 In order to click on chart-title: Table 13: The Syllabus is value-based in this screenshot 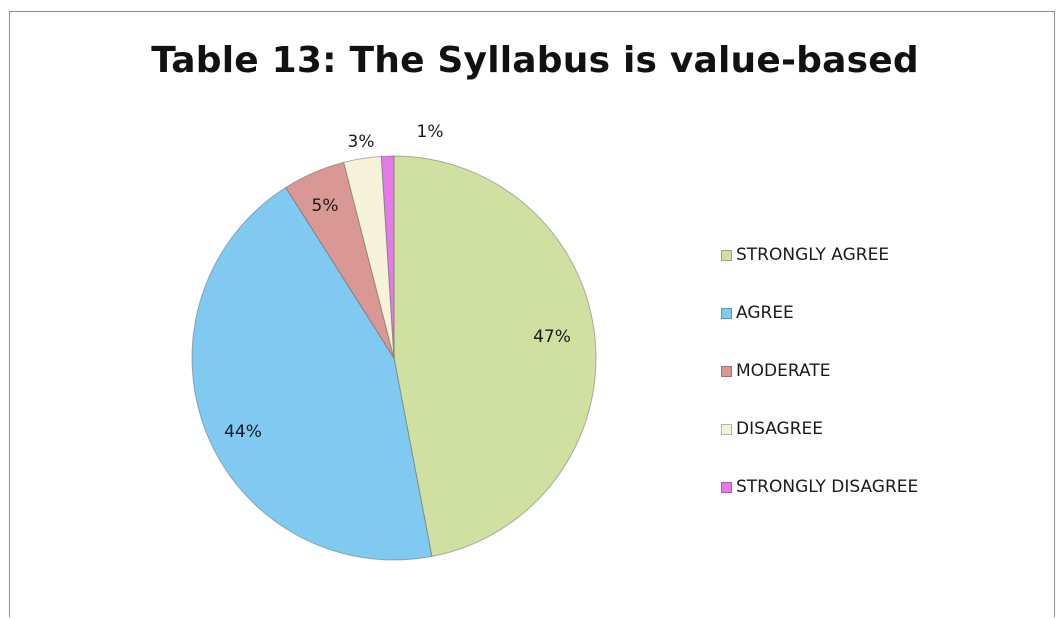, I will do `click(535, 60)`.